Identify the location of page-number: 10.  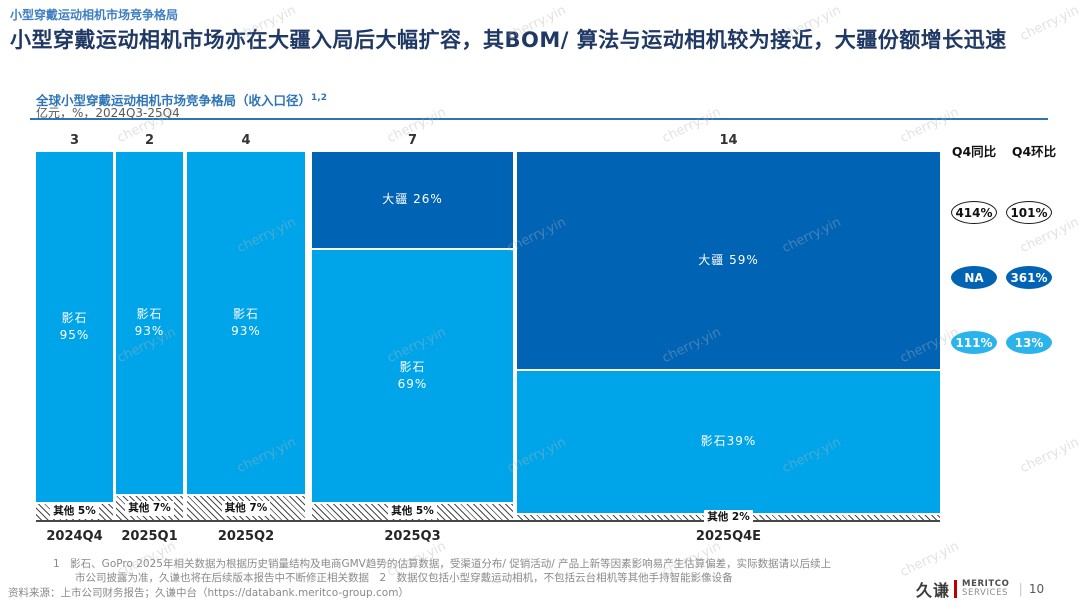
(1036, 589).